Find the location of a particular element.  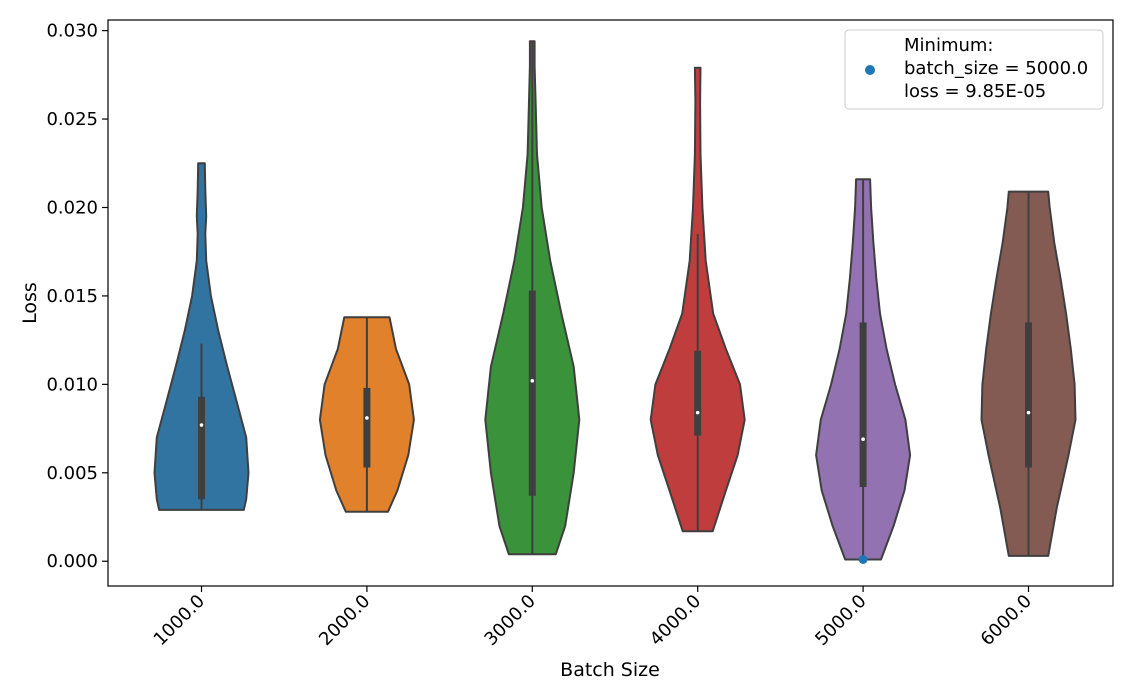

x-tick-label: 5000.0 is located at coordinates (840, 620).